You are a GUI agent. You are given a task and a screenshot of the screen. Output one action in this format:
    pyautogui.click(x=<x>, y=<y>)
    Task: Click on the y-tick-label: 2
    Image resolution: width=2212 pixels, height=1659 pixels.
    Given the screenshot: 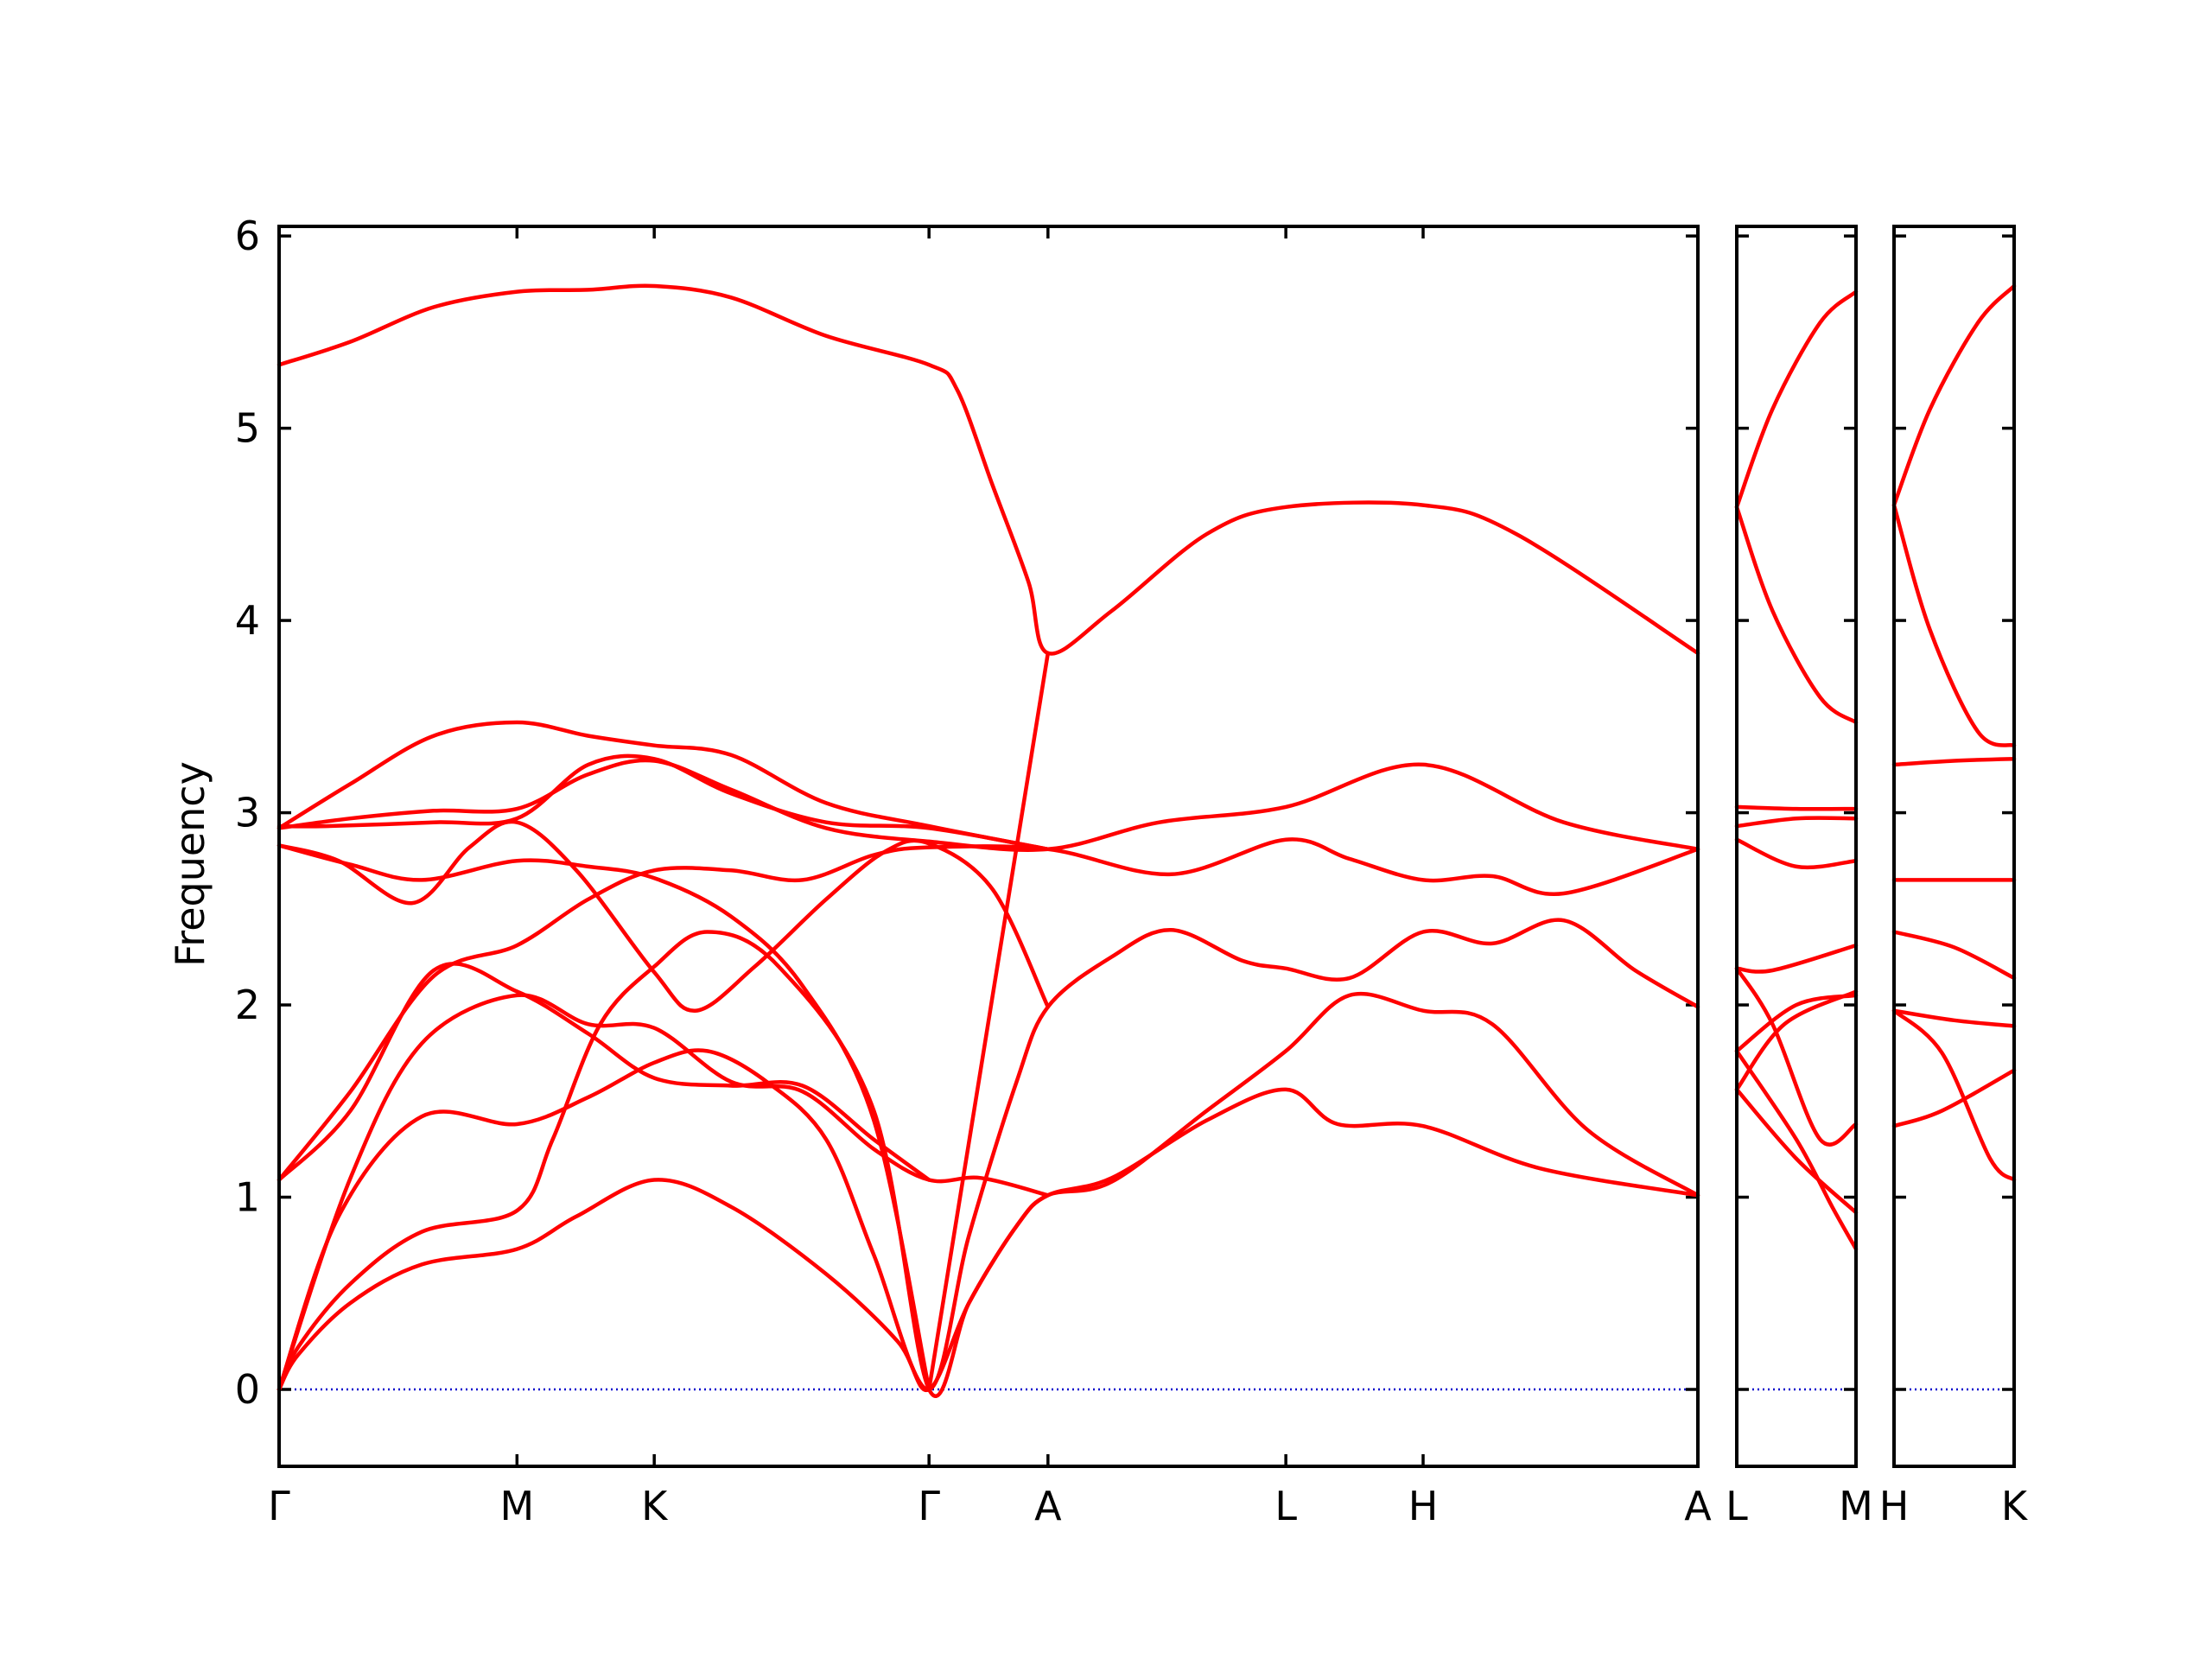 What is the action you would take?
    pyautogui.click(x=247, y=1005)
    